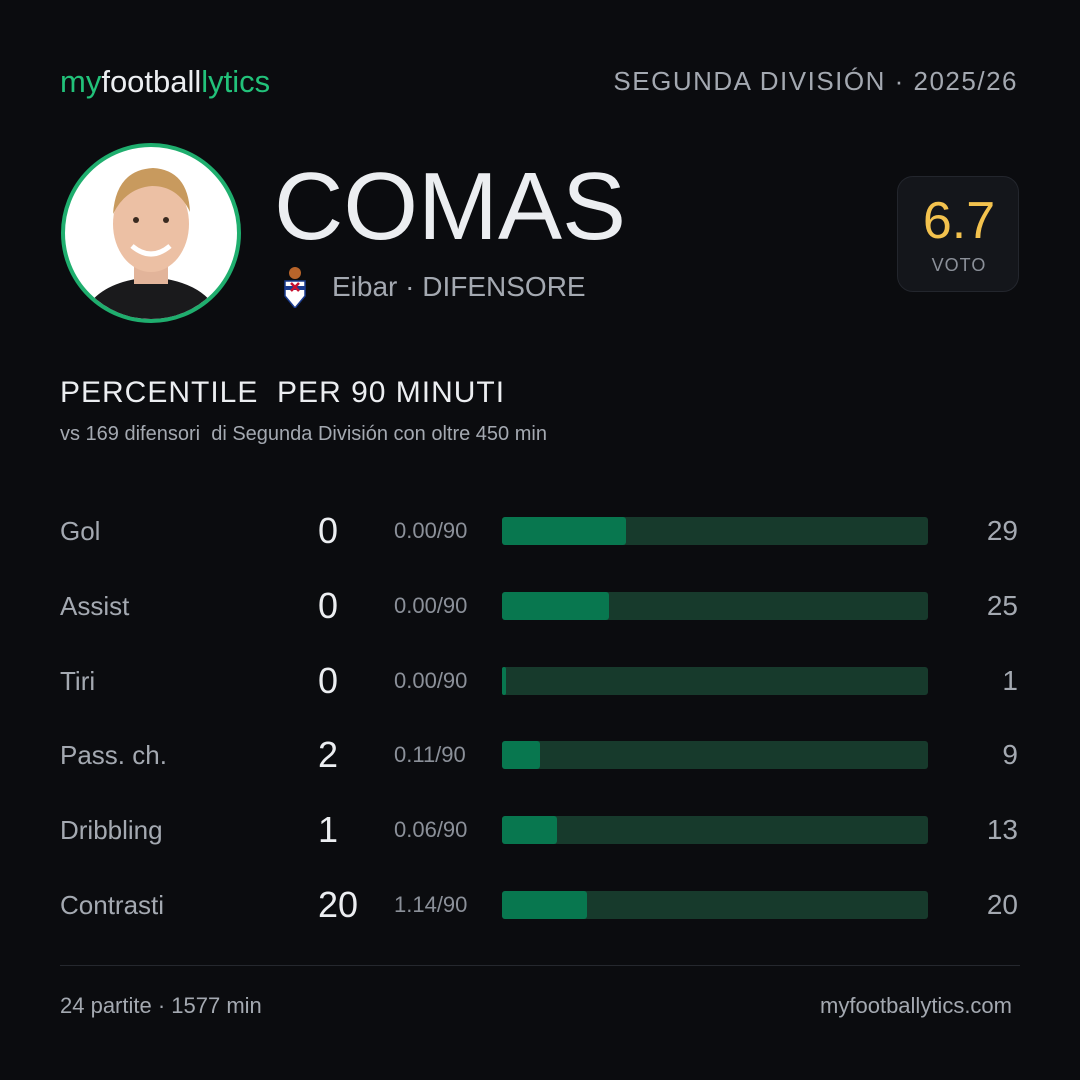  I want to click on team-role: Eibar · DIFENSORE, so click(459, 286).